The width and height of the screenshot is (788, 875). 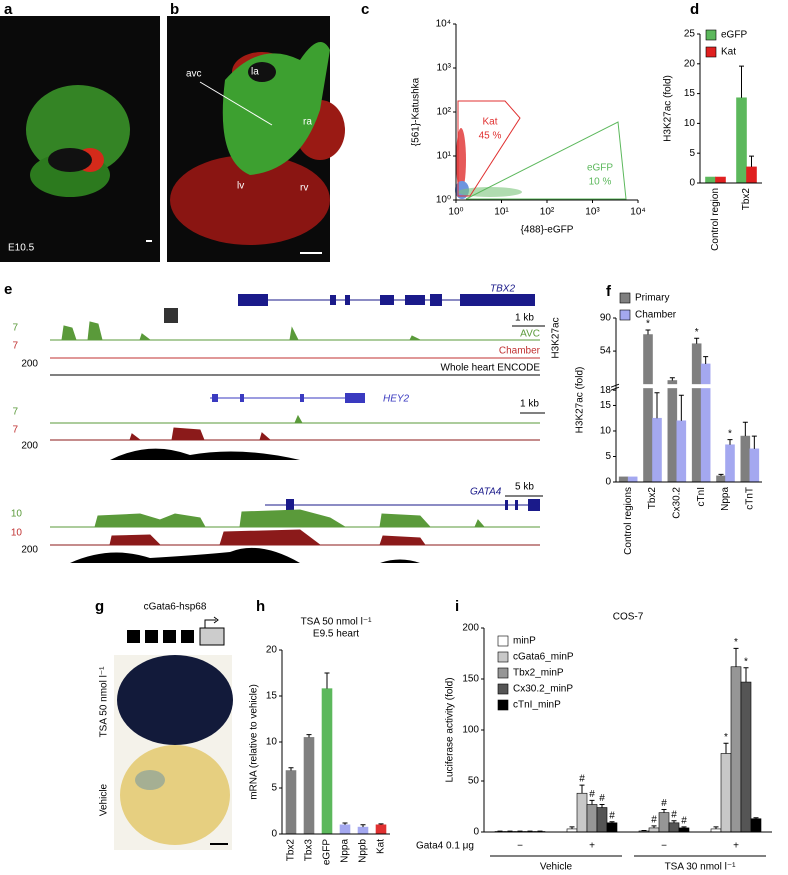 What do you see at coordinates (543, 689) in the screenshot?
I see `legend-label: Cx30.2_minP` at bounding box center [543, 689].